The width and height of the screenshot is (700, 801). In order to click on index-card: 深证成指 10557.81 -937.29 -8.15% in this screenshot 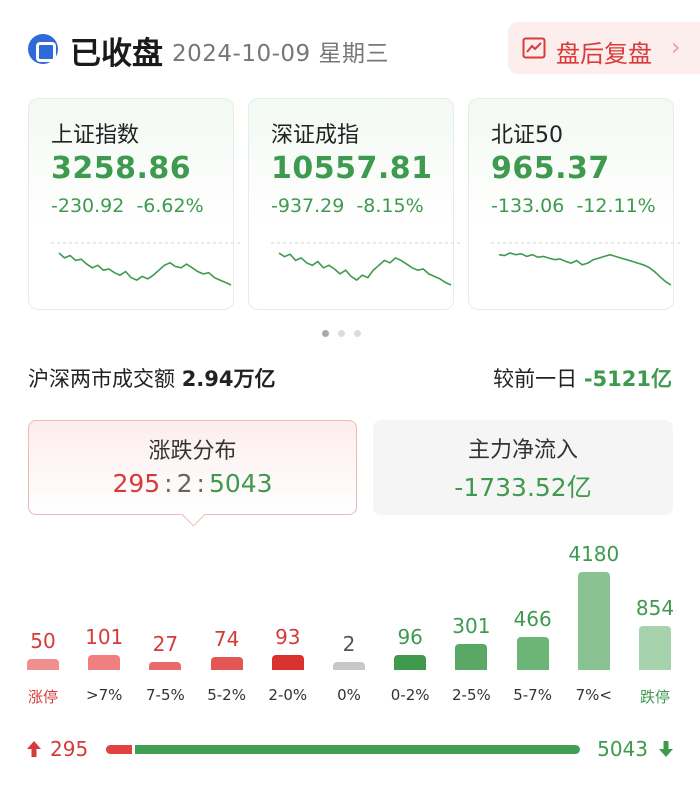, I will do `click(354, 204)`.